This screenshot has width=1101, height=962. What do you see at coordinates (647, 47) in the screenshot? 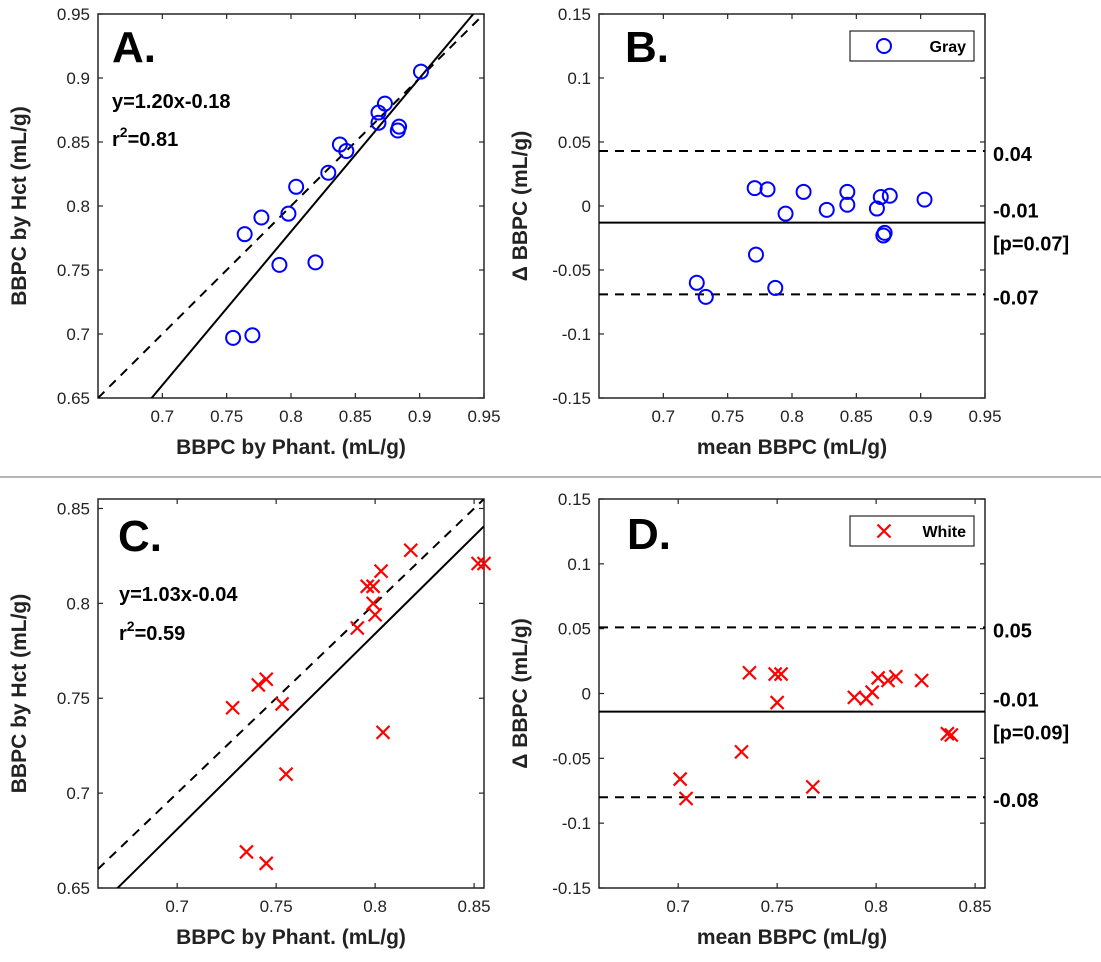
I see `panel-letter: B.` at bounding box center [647, 47].